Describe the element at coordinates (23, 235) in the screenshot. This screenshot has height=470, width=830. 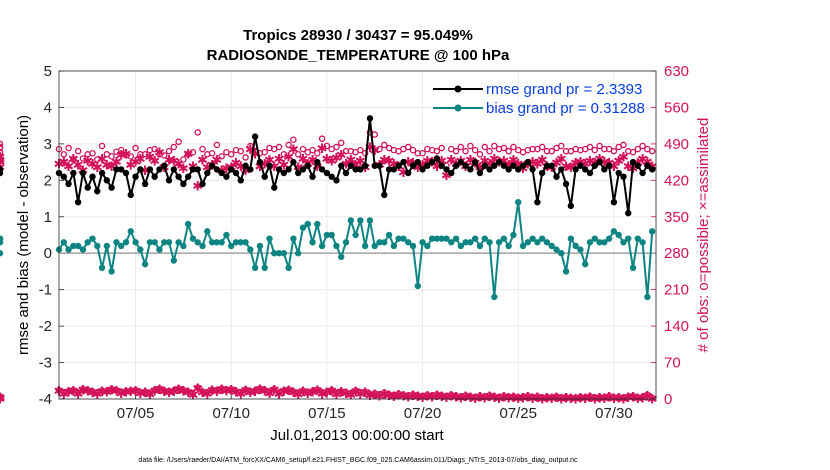
I see `y-axis-label: rmse and bias (model - observation)` at that location.